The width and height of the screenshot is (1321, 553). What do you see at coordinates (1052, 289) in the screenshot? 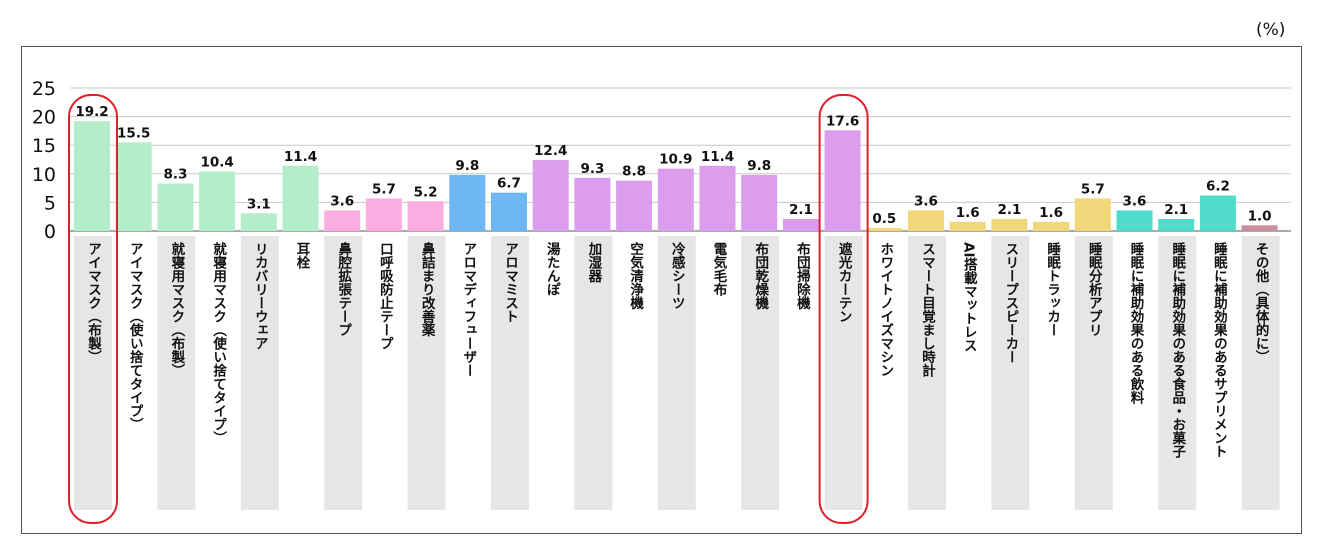
I see `category-label: 睡眠トラッカー` at bounding box center [1052, 289].